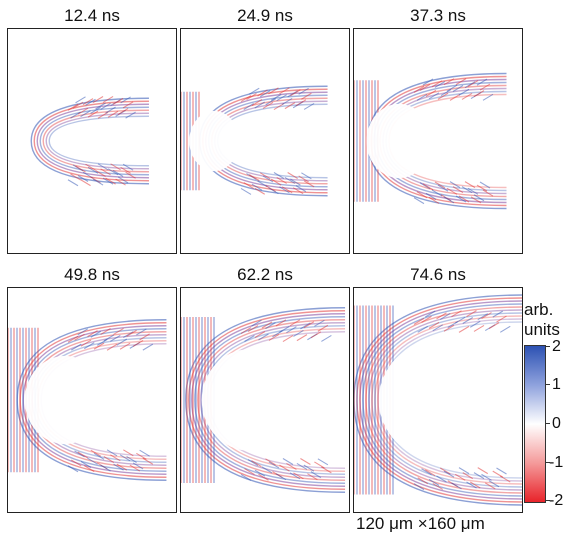  What do you see at coordinates (542, 329) in the screenshot?
I see `colorbar-unit-line2: units` at bounding box center [542, 329].